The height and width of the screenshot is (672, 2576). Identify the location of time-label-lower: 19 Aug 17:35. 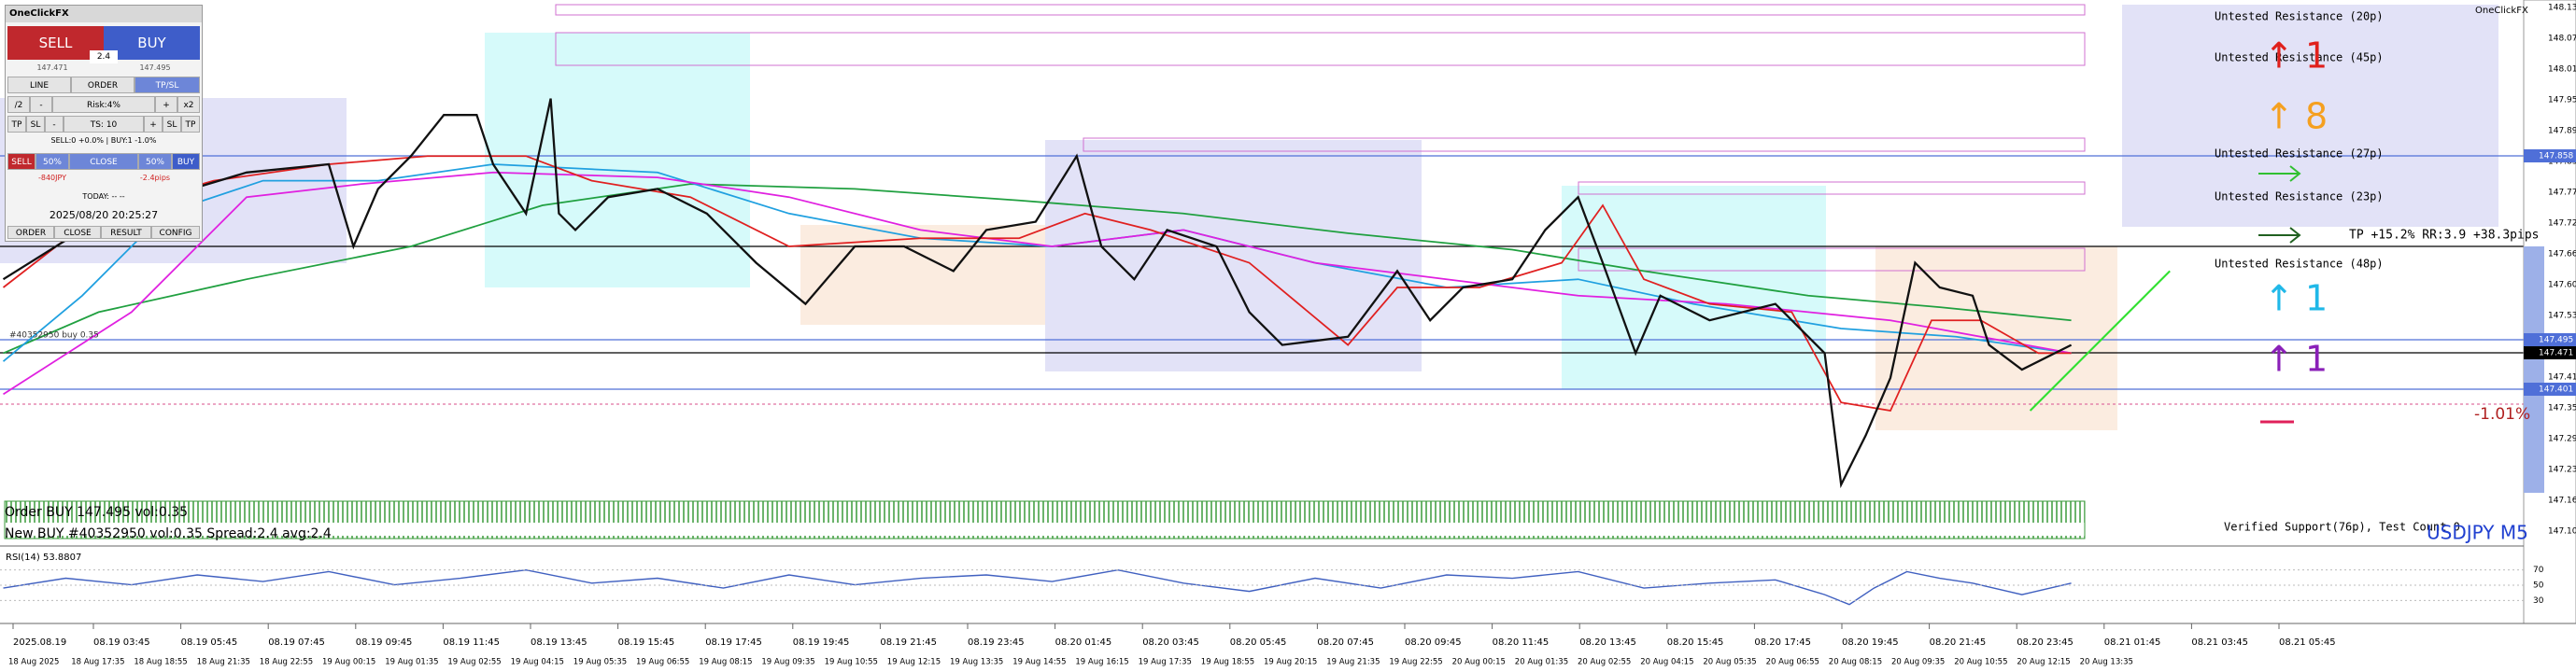
(1165, 662).